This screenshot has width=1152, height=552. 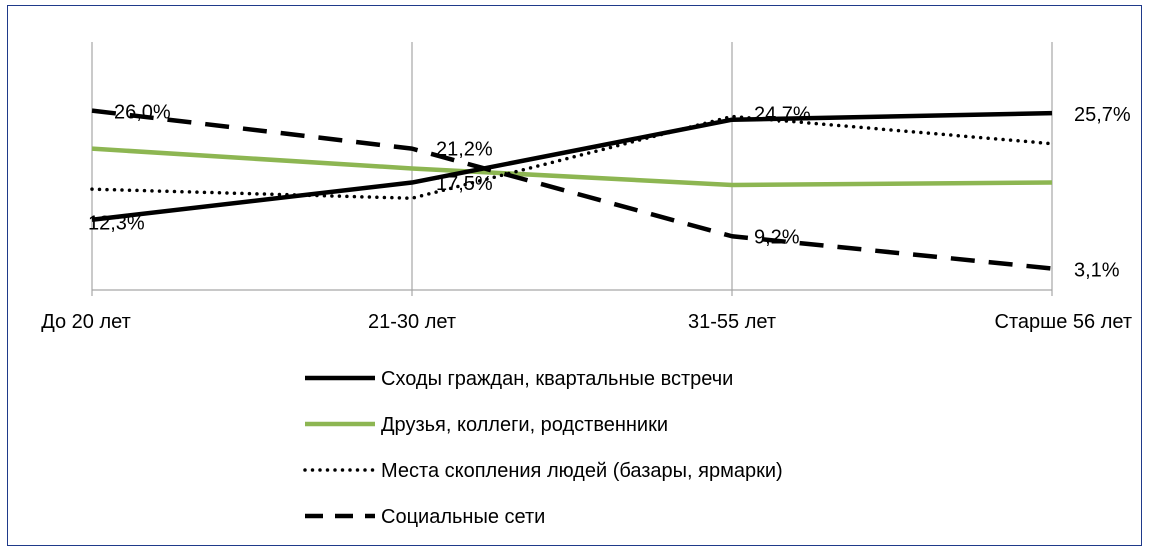 I want to click on legend-label-2: Места скопления людей (базары, ярмарки), so click(x=582, y=471).